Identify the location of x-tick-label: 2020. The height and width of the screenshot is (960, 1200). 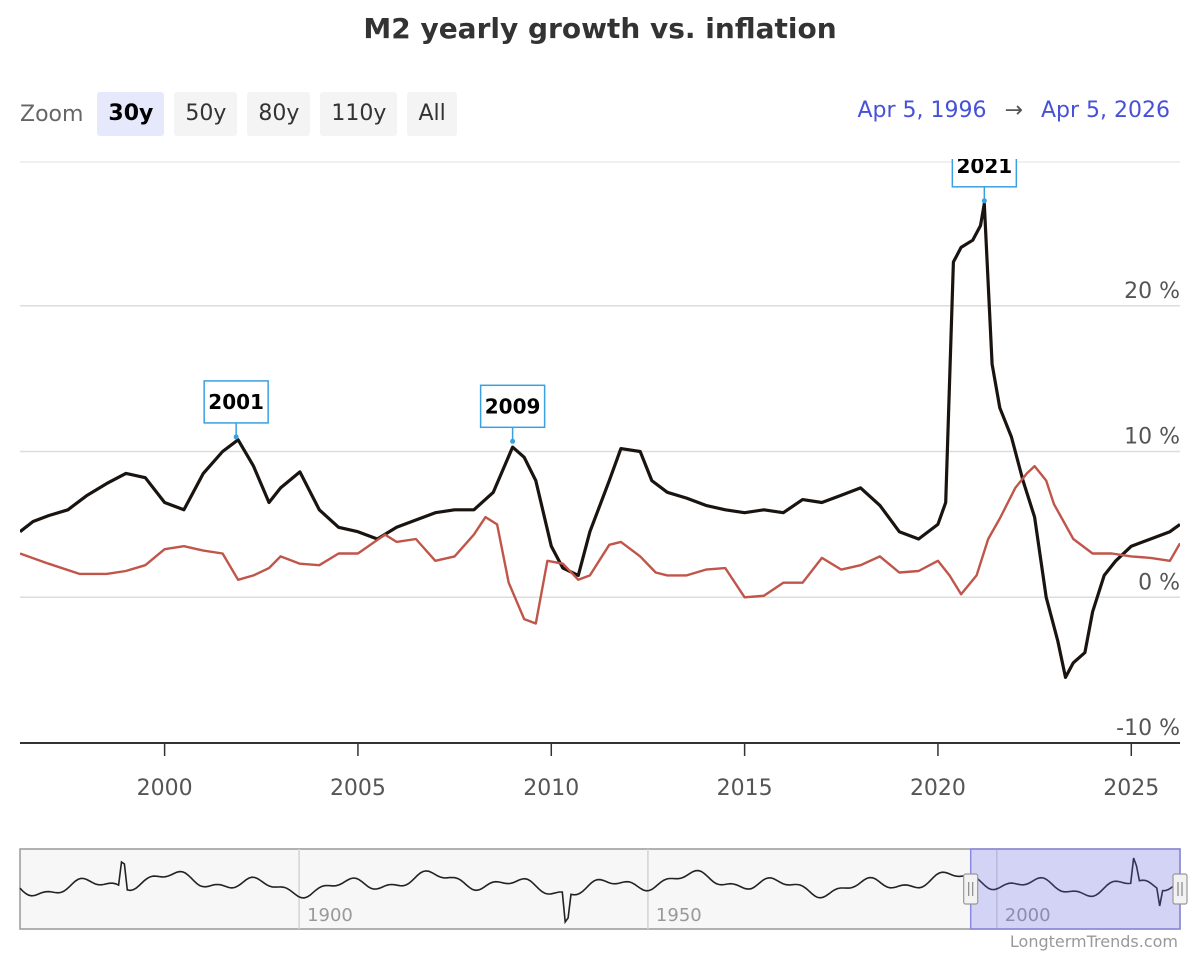
(938, 788).